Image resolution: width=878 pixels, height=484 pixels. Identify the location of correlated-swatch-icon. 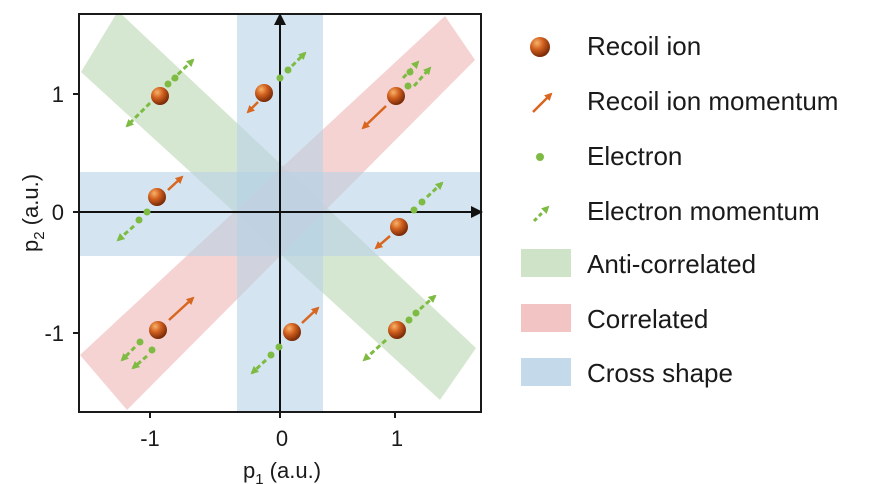
(546, 318).